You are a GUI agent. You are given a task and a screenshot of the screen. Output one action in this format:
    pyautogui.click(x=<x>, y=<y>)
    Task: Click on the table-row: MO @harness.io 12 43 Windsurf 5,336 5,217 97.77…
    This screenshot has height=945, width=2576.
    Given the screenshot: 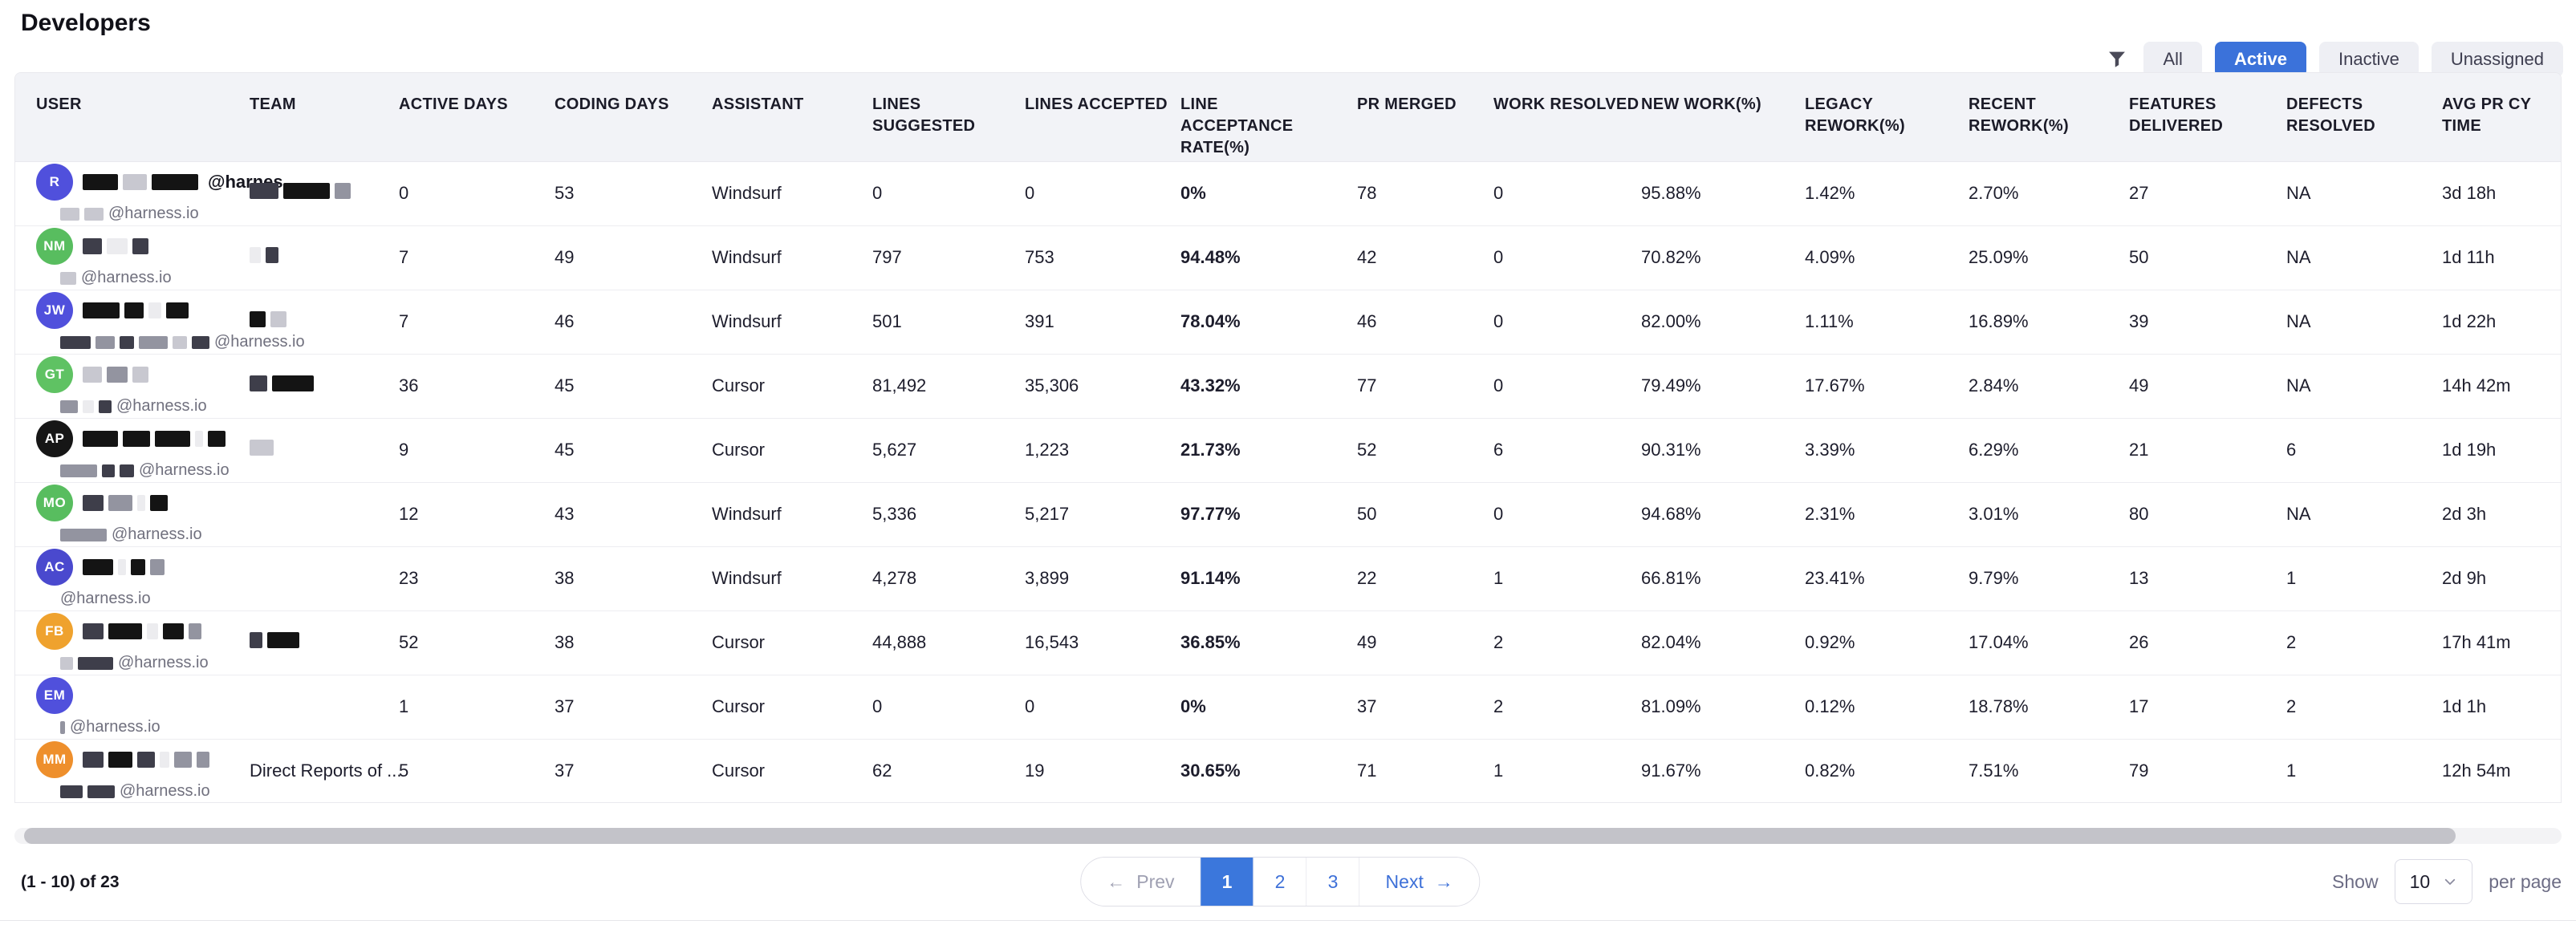 What is the action you would take?
    pyautogui.click(x=1288, y=513)
    